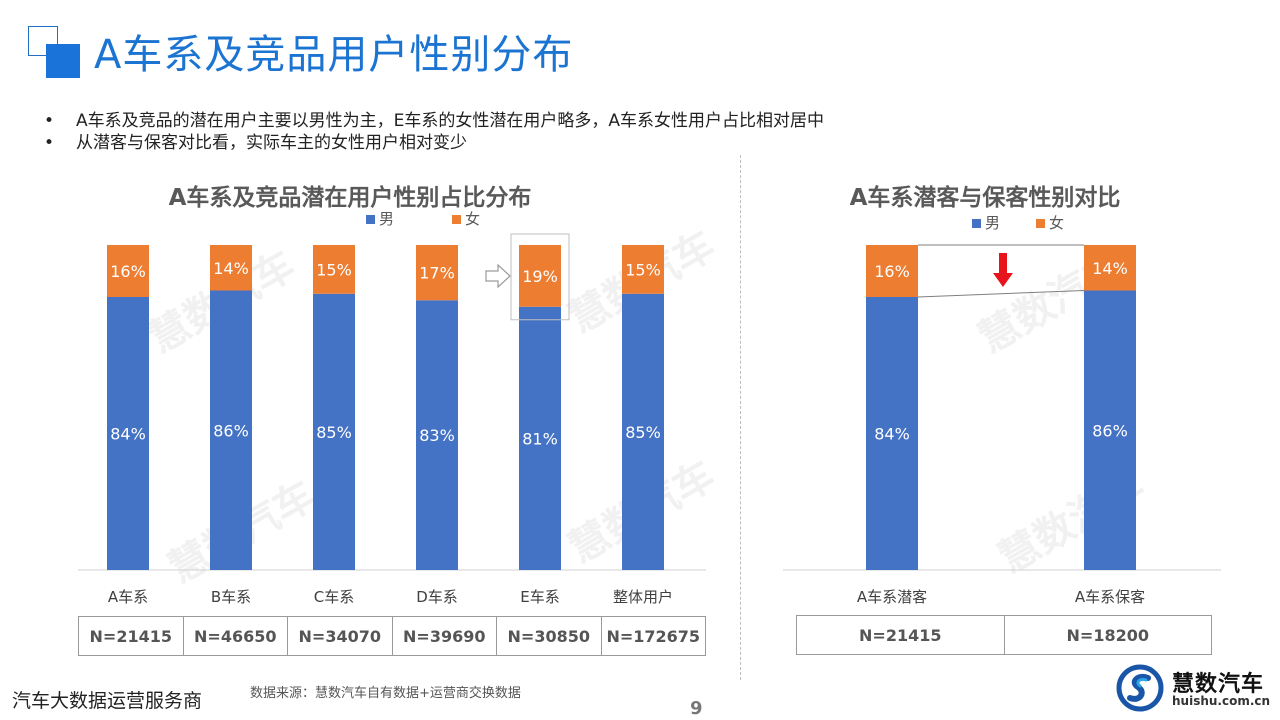 The width and height of the screenshot is (1280, 720). I want to click on category-label: A车系, so click(128, 597).